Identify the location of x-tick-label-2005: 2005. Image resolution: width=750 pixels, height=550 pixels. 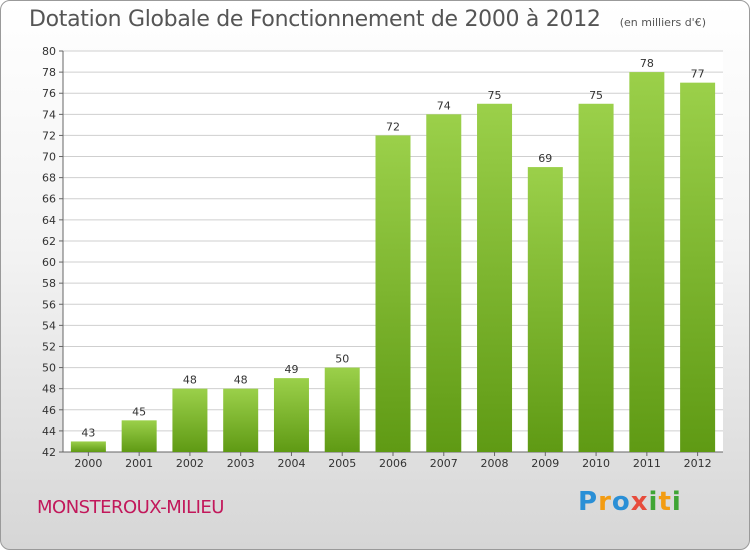
(342, 463).